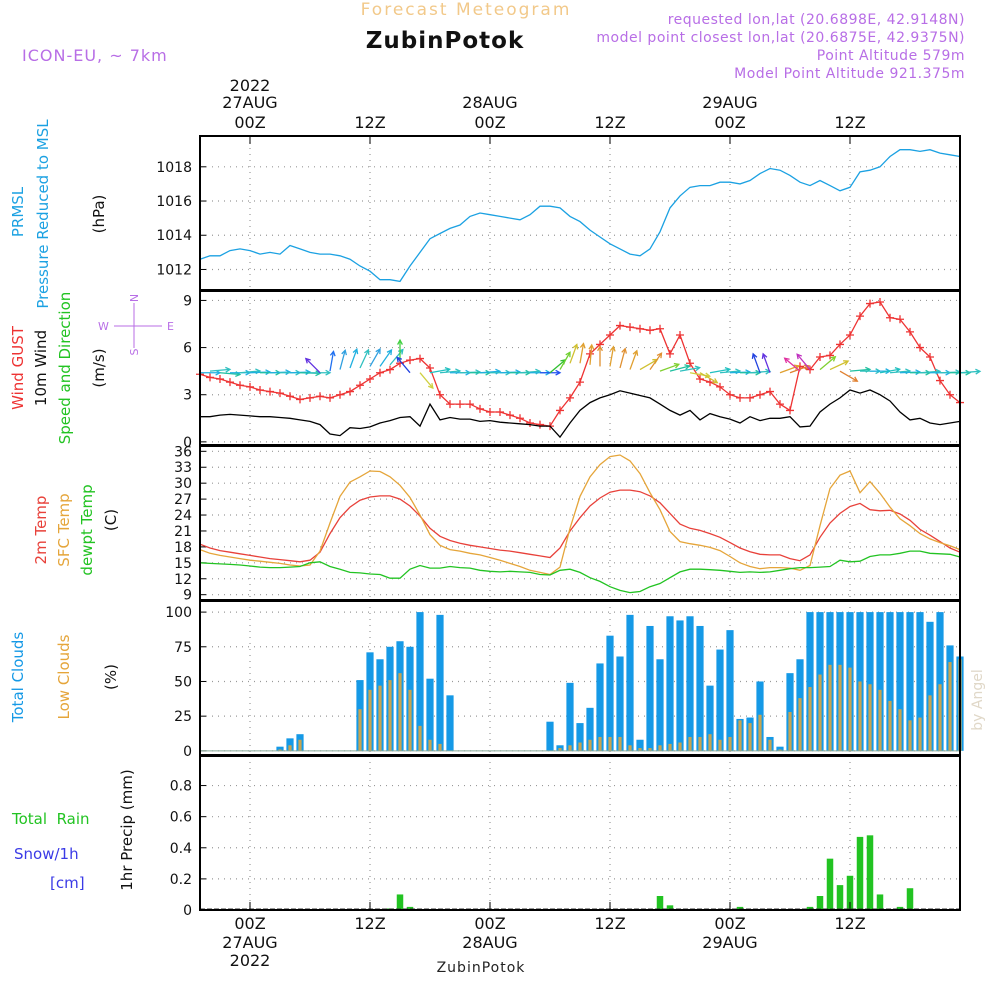  What do you see at coordinates (580, 526) in the screenshot?
I see `temperature-series-t2m` at bounding box center [580, 526].